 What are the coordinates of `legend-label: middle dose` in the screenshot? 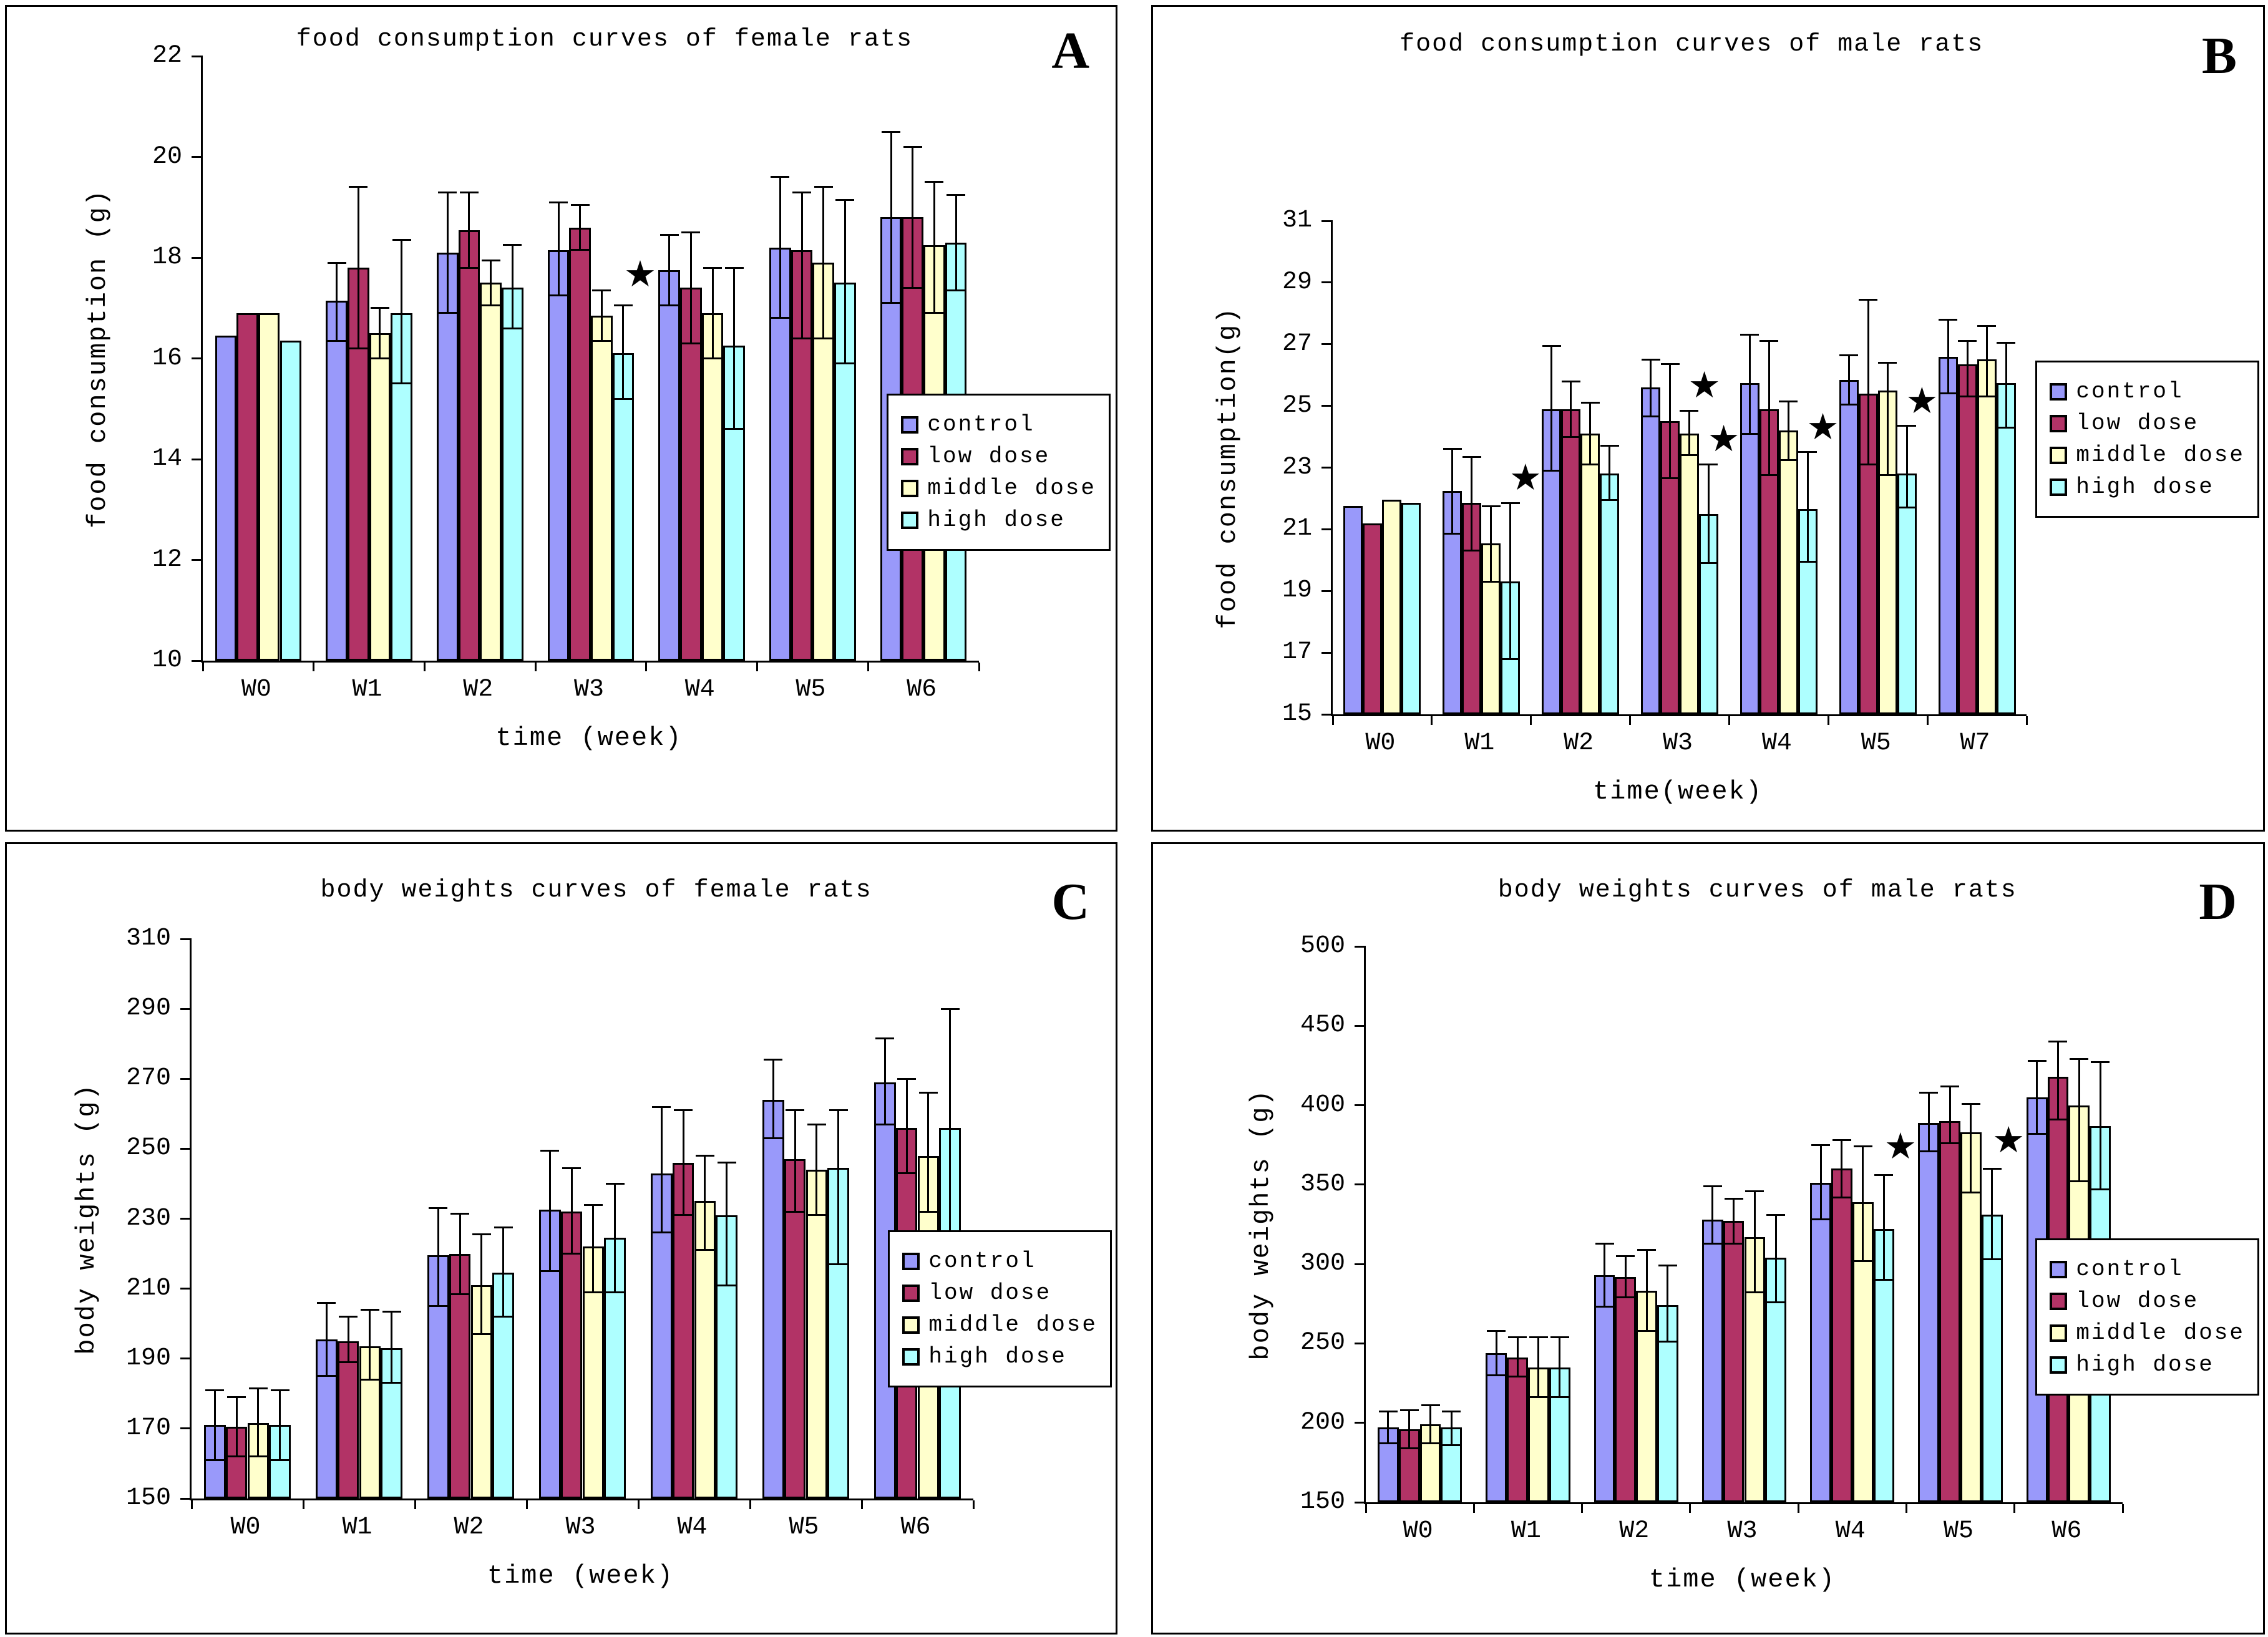 It's located at (1012, 1325).